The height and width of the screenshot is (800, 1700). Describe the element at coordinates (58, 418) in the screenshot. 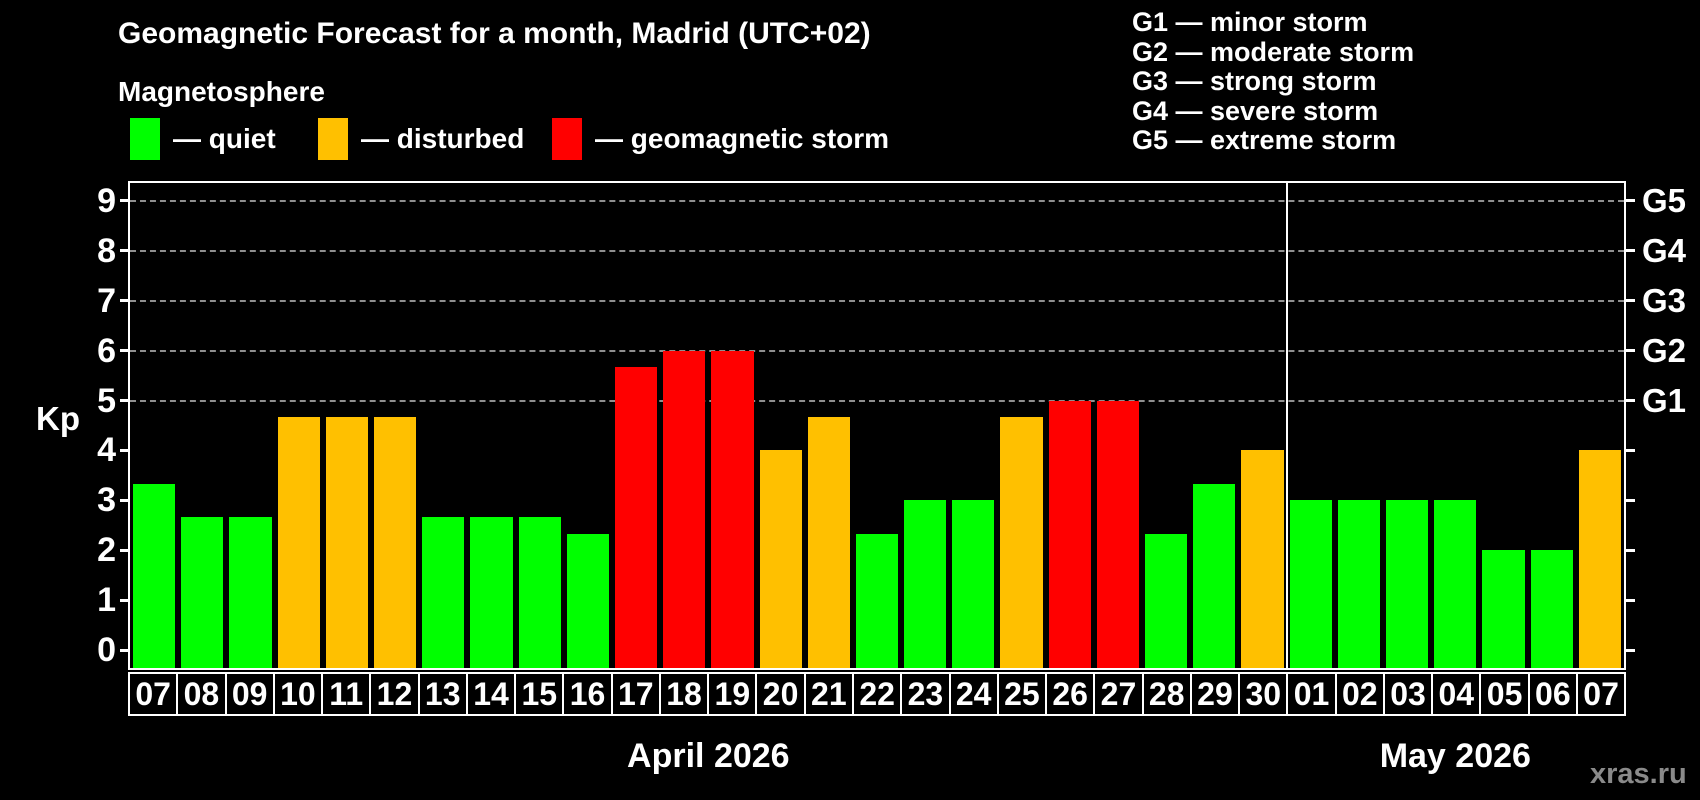

I see `y-axis-title: Kp` at that location.